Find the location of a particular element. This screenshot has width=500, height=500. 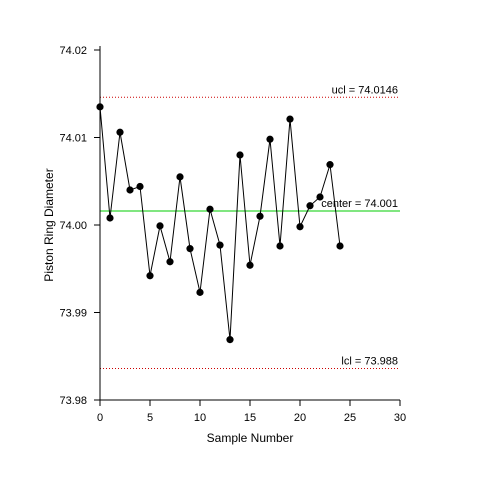

y-tick-label: 74.01 is located at coordinates (73, 139).